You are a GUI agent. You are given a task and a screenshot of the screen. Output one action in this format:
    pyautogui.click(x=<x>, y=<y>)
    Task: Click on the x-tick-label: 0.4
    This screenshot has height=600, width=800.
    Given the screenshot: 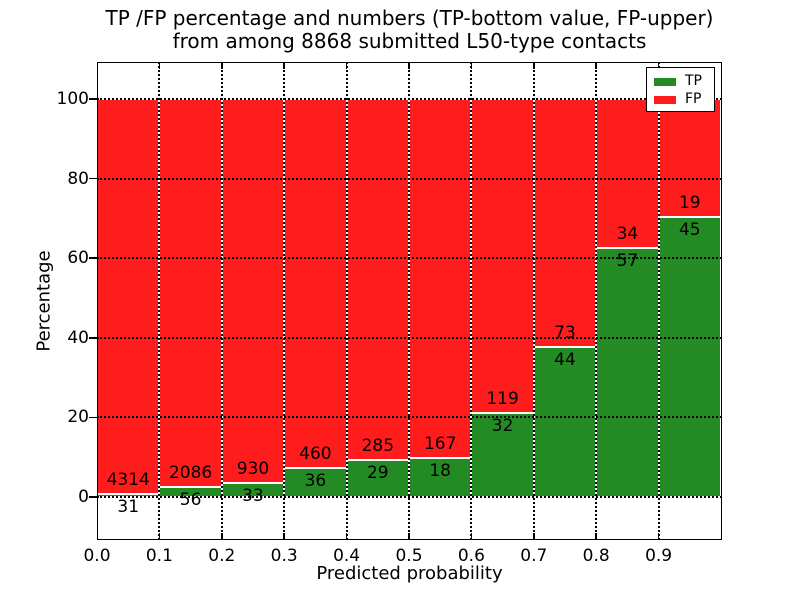 What is the action you would take?
    pyautogui.click(x=347, y=556)
    